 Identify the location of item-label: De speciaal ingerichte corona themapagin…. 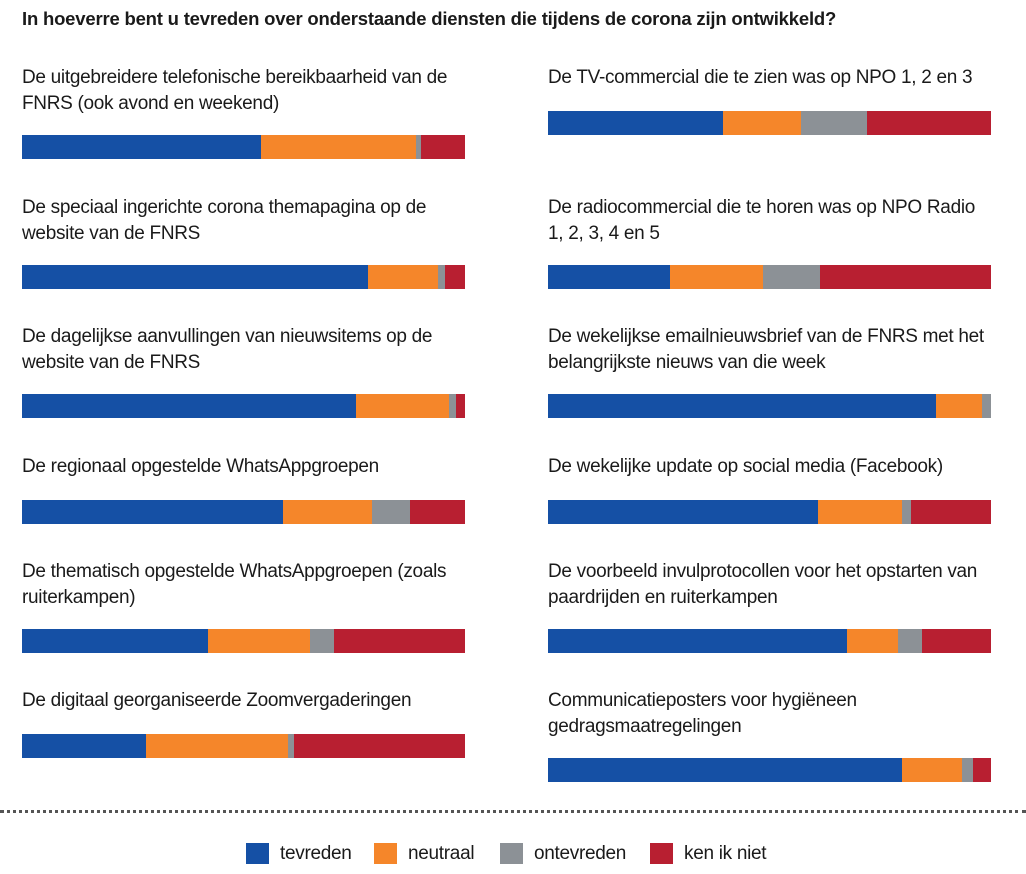
(224, 220).